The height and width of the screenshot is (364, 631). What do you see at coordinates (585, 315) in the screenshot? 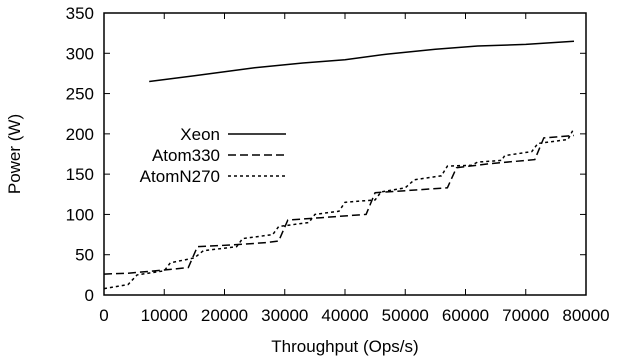
I see `x-tick-label-8: 80000` at bounding box center [585, 315].